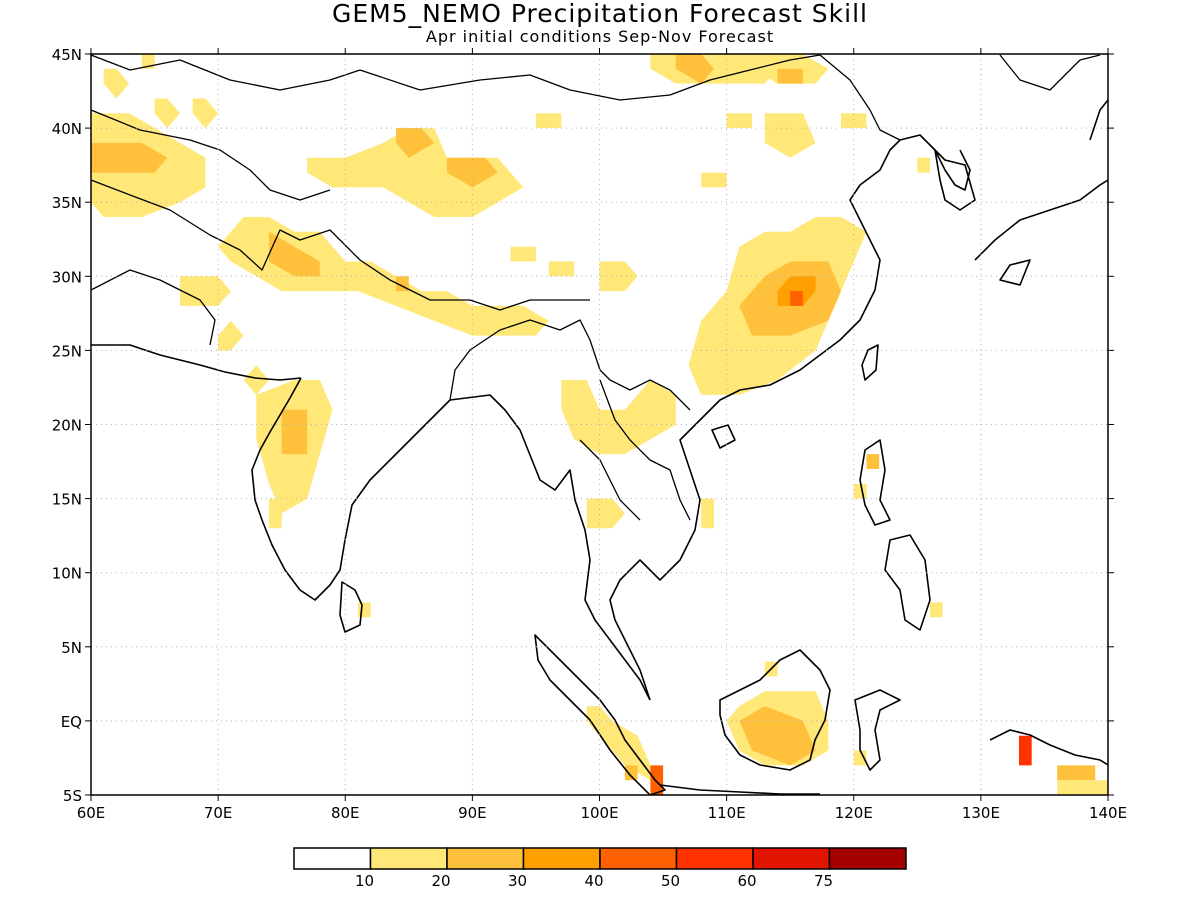 The image size is (1200, 900). I want to click on lon-label: 140E, so click(1108, 813).